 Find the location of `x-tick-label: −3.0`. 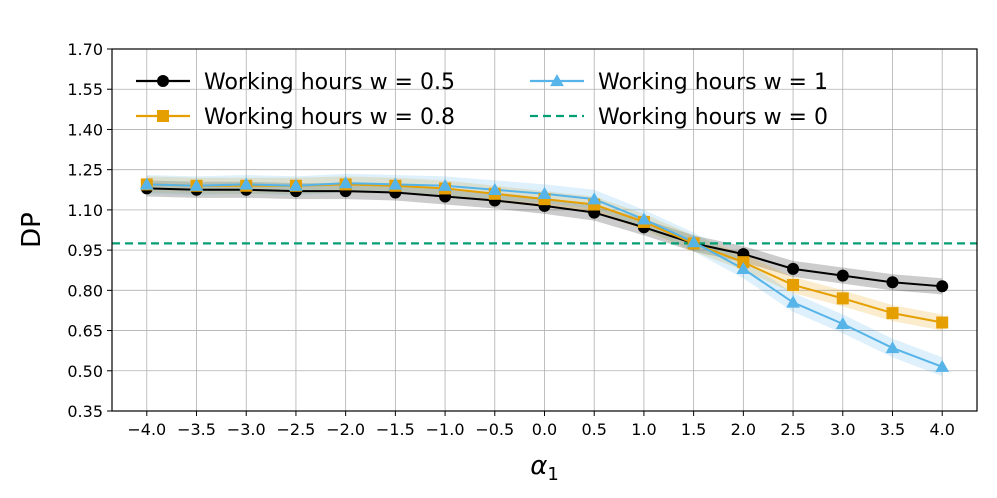

x-tick-label: −3.0 is located at coordinates (246, 429).